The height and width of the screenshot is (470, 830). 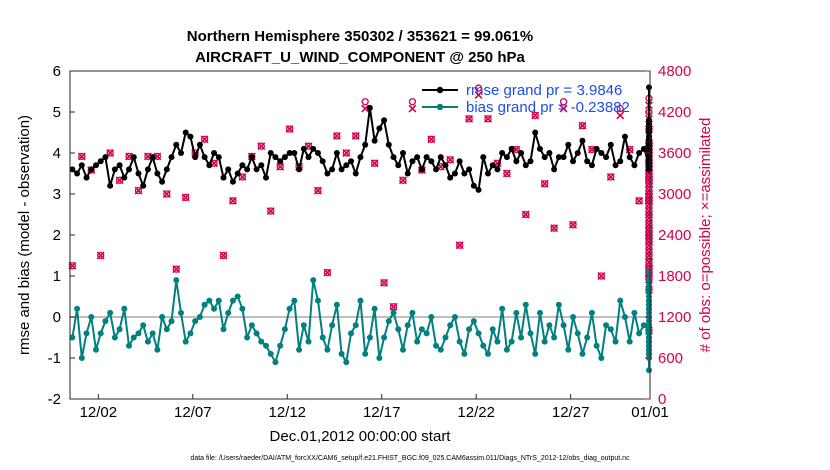 I want to click on y-right-tick-label: 600, so click(x=670, y=358).